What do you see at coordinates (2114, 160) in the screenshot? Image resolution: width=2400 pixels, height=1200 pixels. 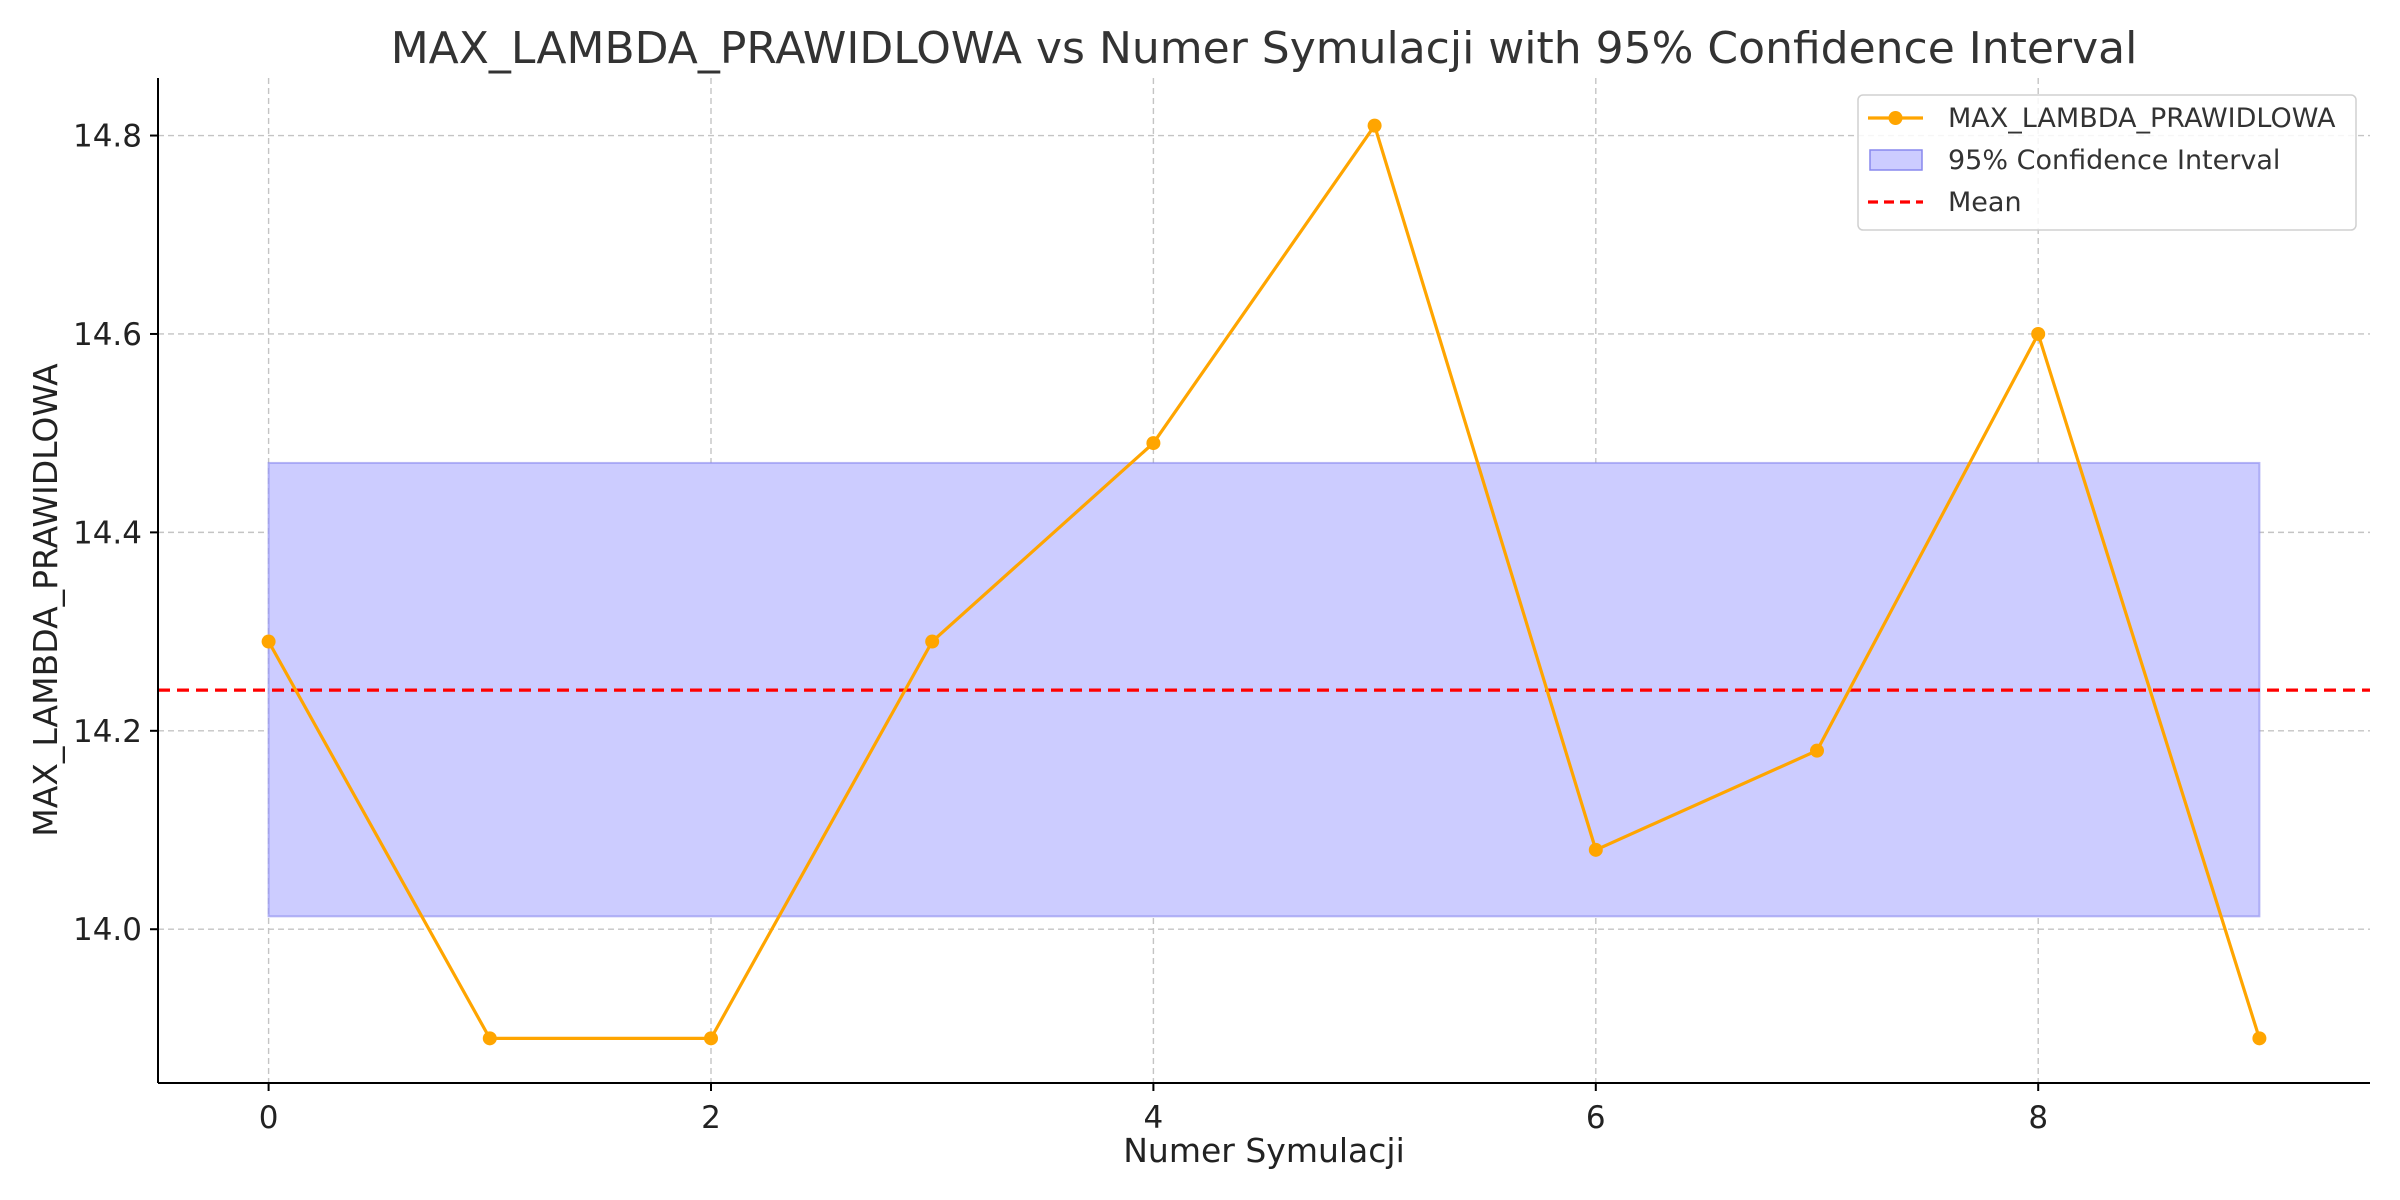 I see `legend-ci-label: 95% Confidence Interval` at bounding box center [2114, 160].